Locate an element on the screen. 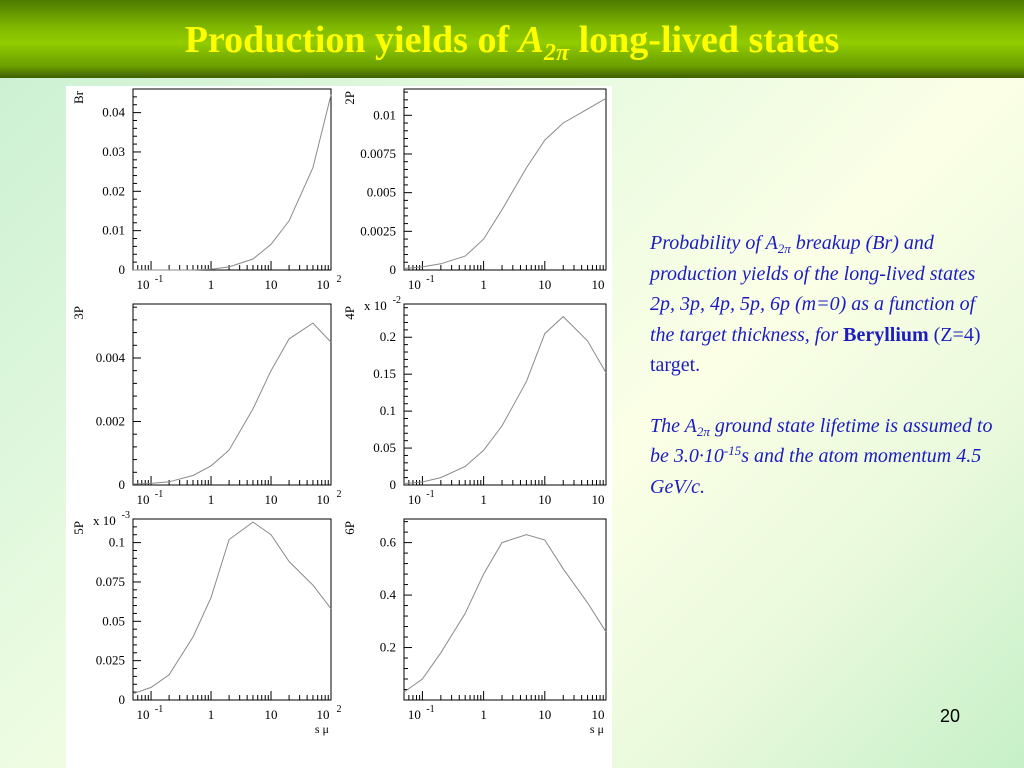 The height and width of the screenshot is (768, 1024). chart-6p: 10 -1 1 10 10 2 0.2 0.4 0.6 6P s μ is located at coordinates (477, 627).